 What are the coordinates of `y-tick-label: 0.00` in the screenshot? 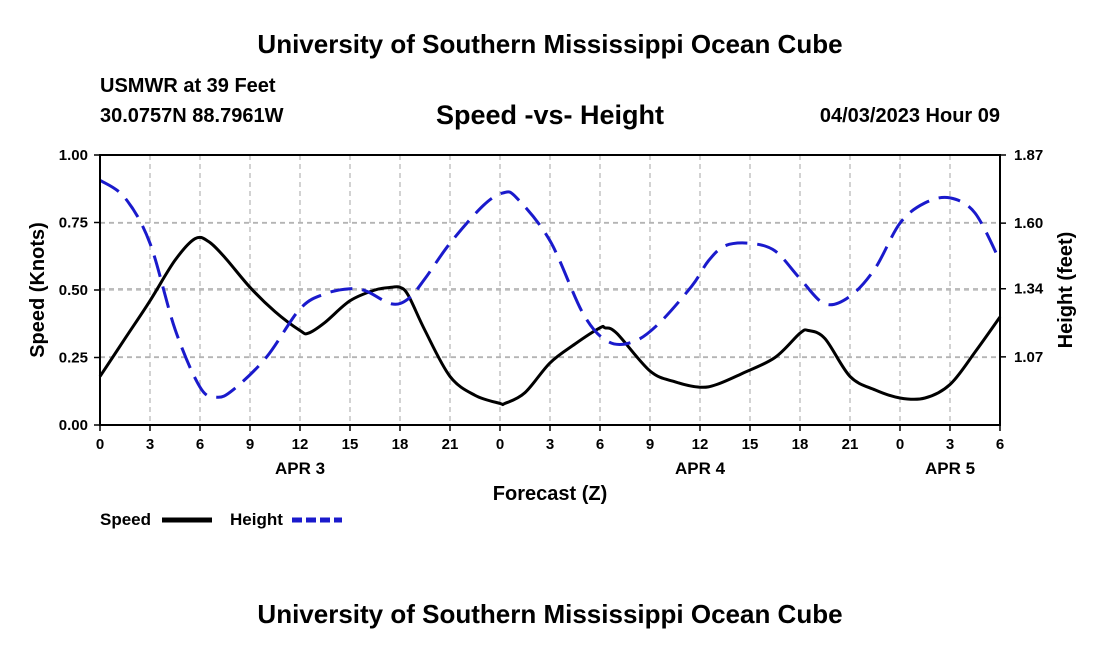 It's located at (73, 425).